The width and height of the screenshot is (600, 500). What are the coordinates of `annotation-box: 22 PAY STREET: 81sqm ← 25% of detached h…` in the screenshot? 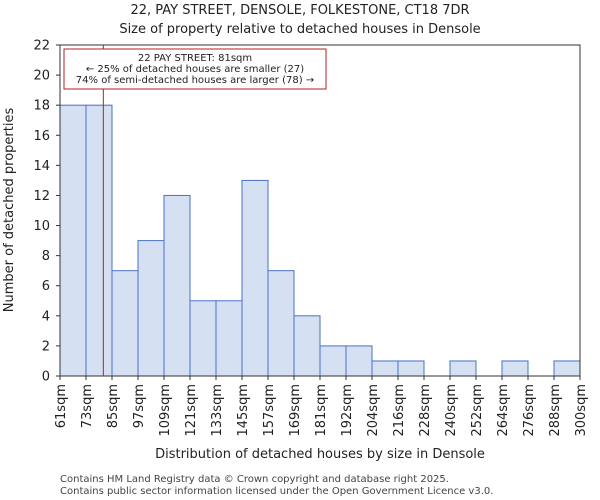 It's located at (195, 69).